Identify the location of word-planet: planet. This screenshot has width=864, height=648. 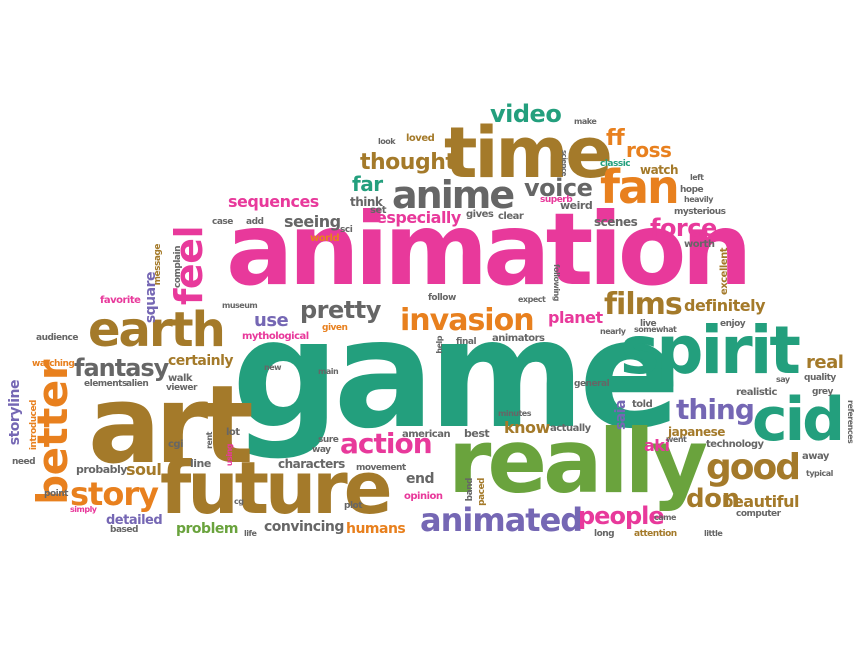
(575, 317).